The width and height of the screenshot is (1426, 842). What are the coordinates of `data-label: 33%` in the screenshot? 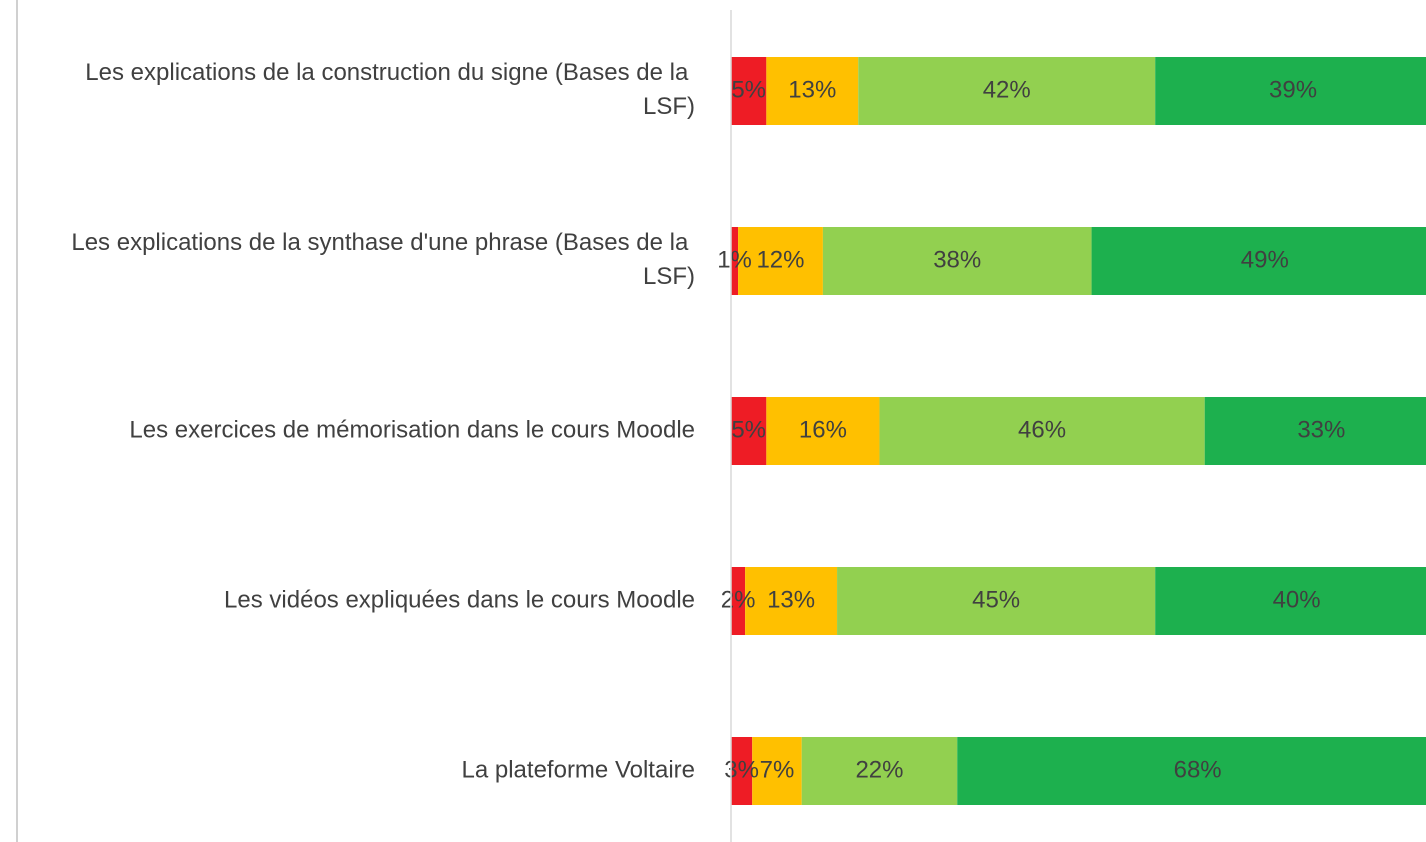 It's located at (1321, 429).